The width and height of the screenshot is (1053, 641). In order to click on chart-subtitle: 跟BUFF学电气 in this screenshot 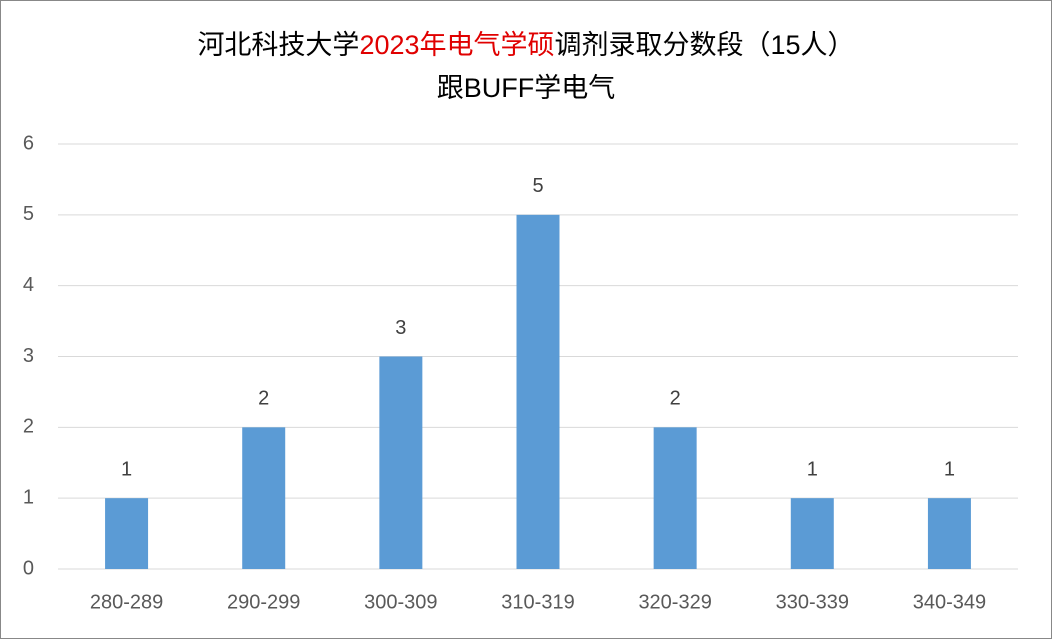, I will do `click(526, 88)`.